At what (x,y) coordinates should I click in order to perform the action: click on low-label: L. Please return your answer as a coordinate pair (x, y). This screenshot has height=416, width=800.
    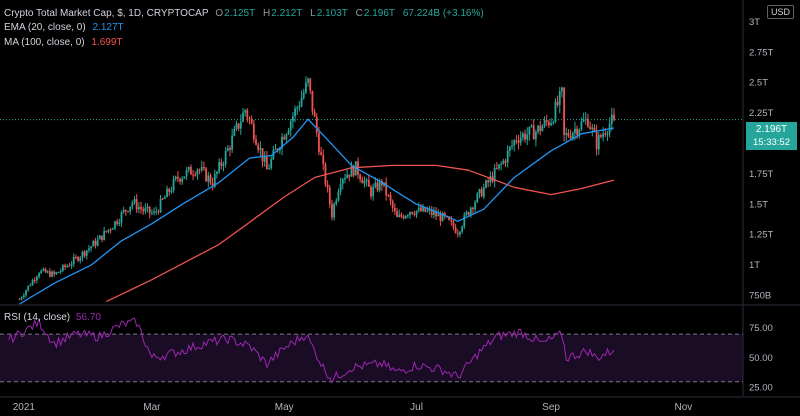
    Looking at the image, I should click on (313, 13).